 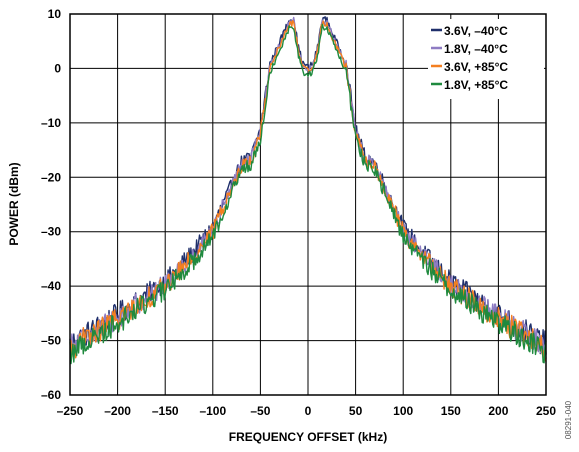 I want to click on x-axis-label: FREQUENCY OFFSET (kHz), so click(x=308, y=437).